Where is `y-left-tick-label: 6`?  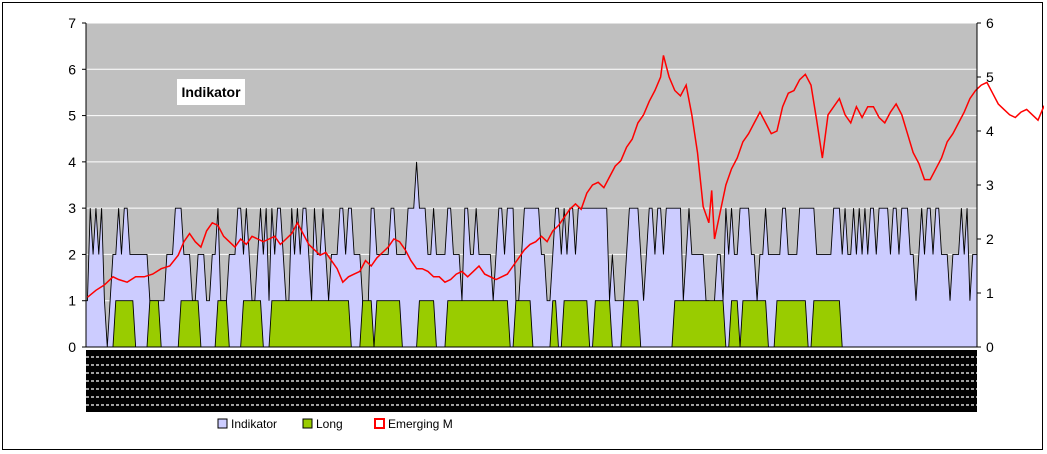 y-left-tick-label: 6 is located at coordinates (72, 69).